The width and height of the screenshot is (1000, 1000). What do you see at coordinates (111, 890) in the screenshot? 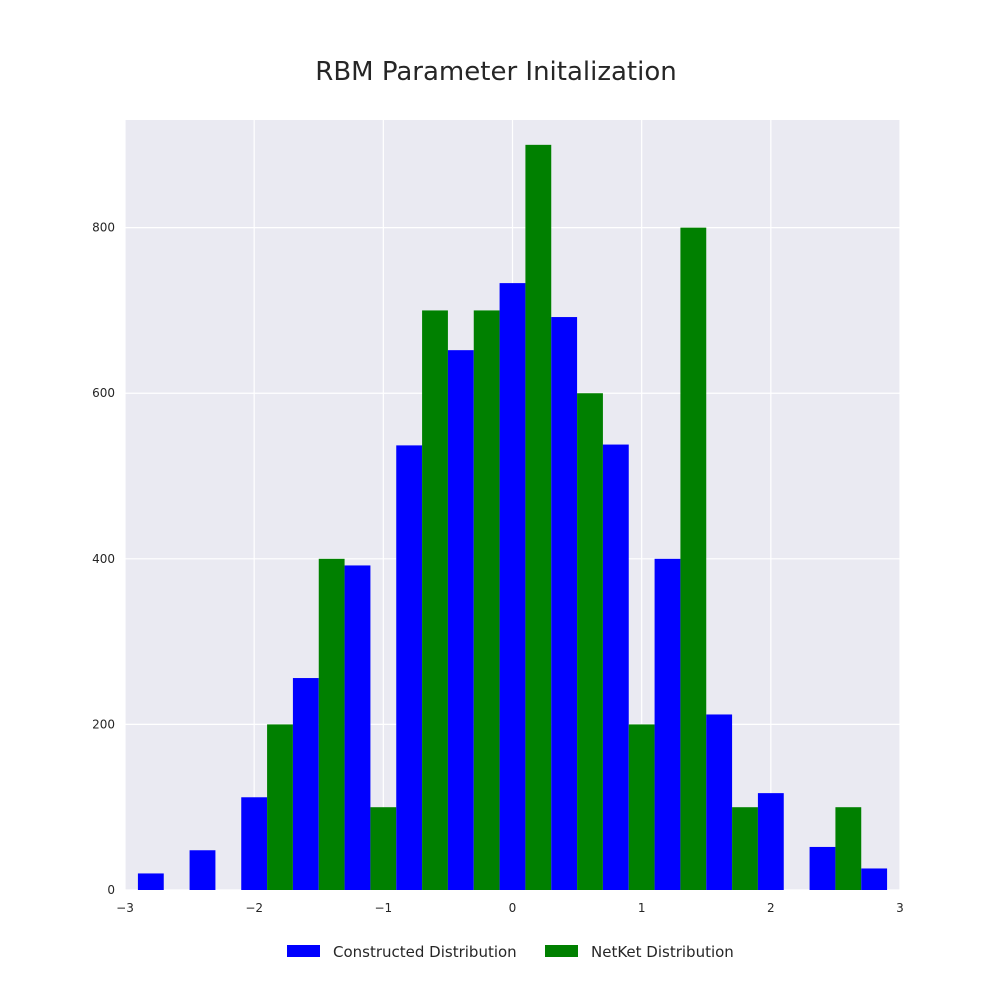
I see `y-tick-label: 0` at bounding box center [111, 890].